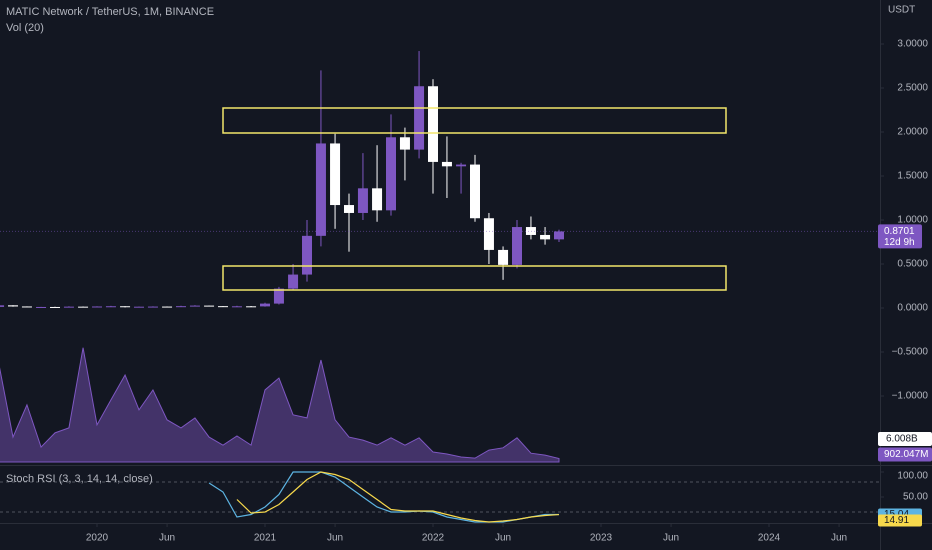  What do you see at coordinates (912, 264) in the screenshot?
I see `price-tick-label: 0.5000` at bounding box center [912, 264].